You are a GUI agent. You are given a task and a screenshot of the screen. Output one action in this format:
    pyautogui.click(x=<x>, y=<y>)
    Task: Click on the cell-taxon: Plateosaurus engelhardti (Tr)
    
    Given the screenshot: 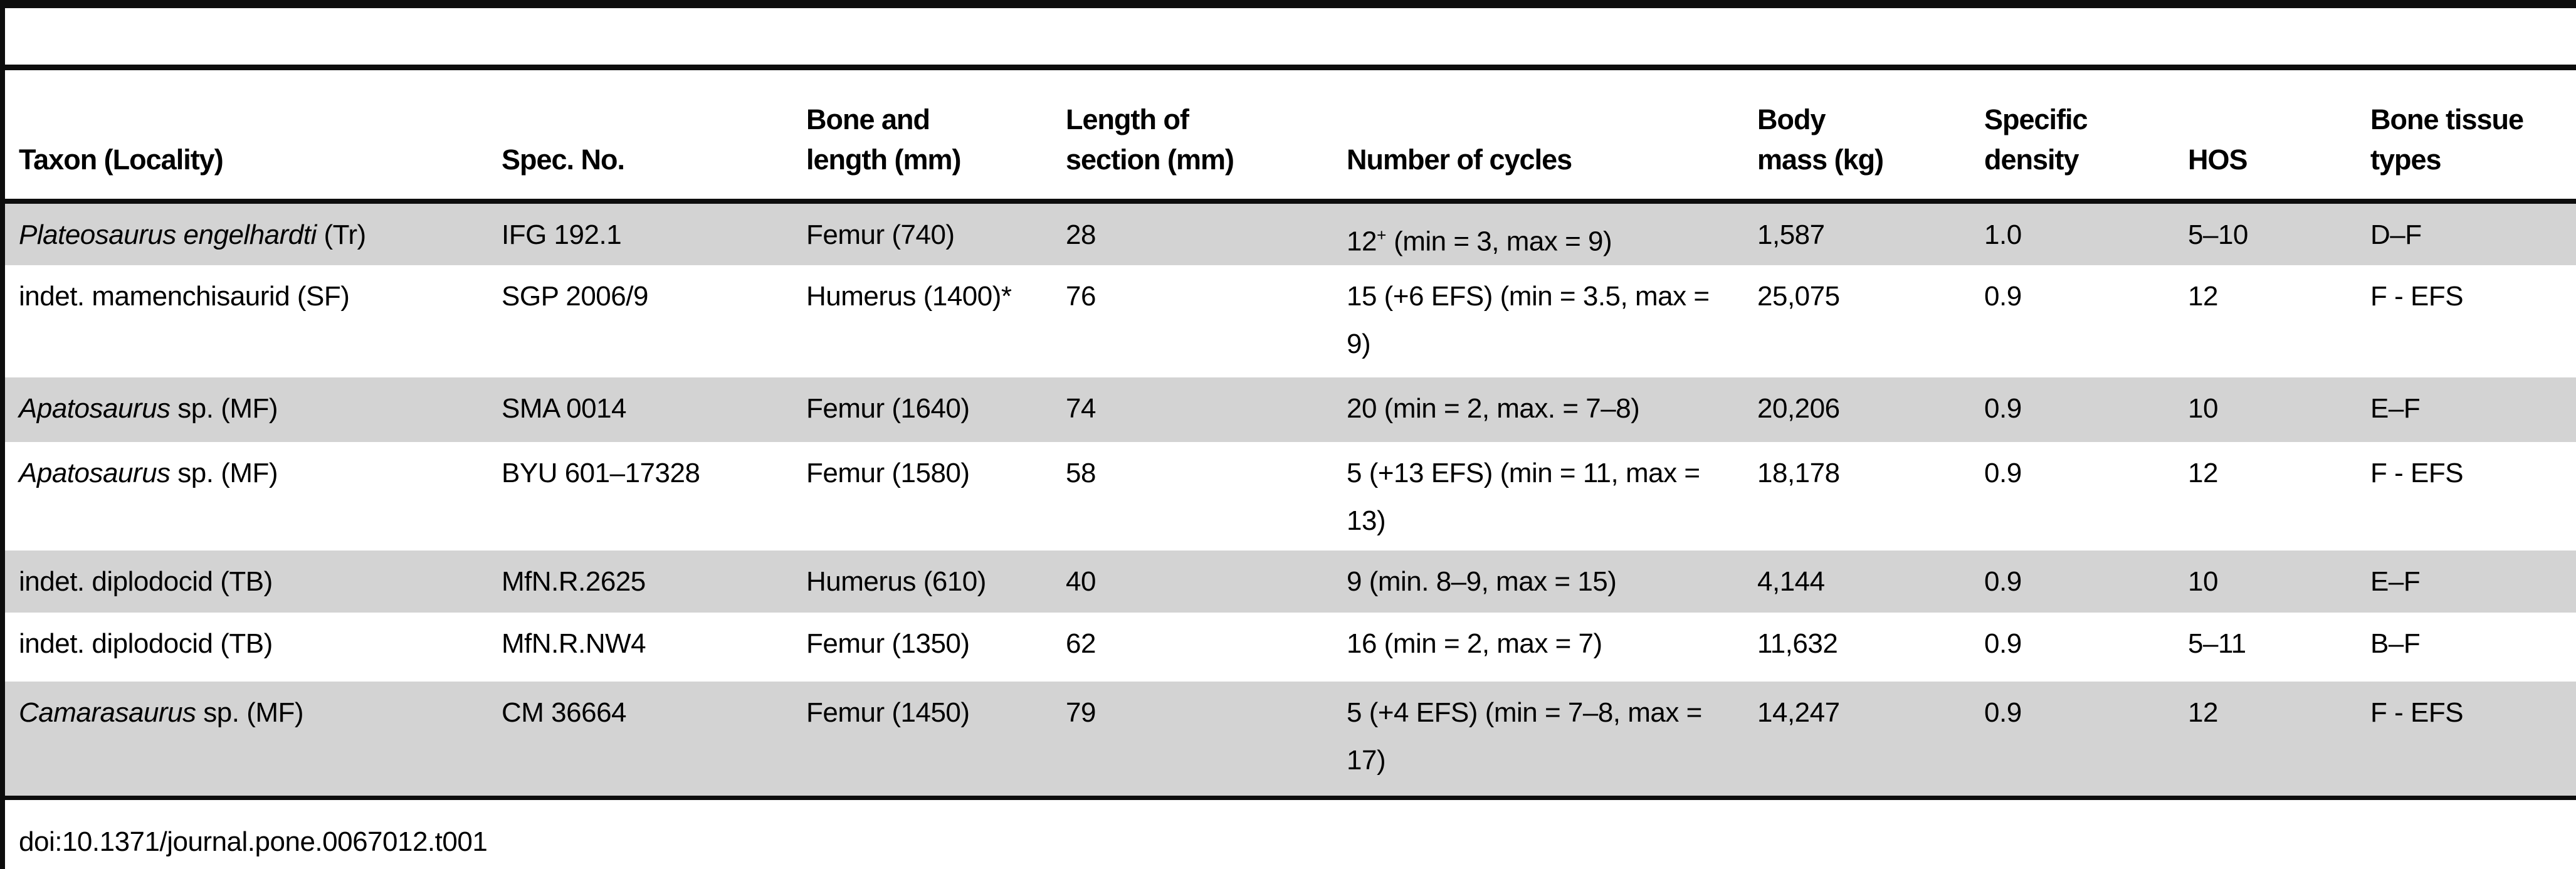 What is the action you would take?
    pyautogui.click(x=192, y=235)
    